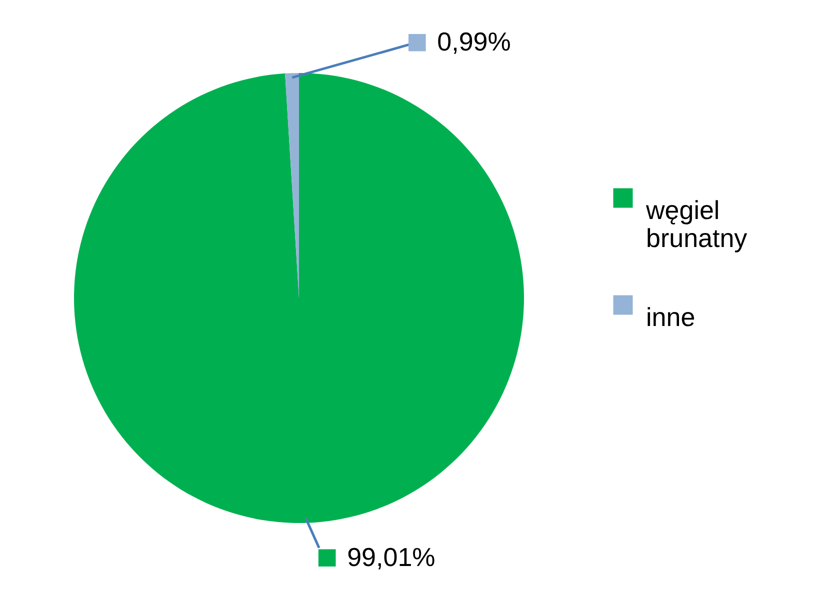  Describe the element at coordinates (696, 224) in the screenshot. I see `legend-label: węgiel brunatny` at that location.